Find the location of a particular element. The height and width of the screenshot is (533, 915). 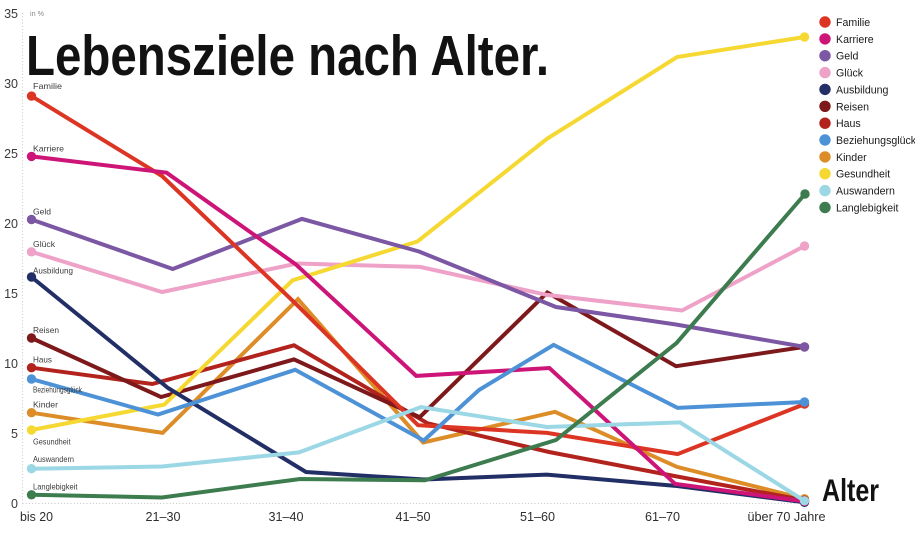

svg-text: 21–30 is located at coordinates (163, 516).